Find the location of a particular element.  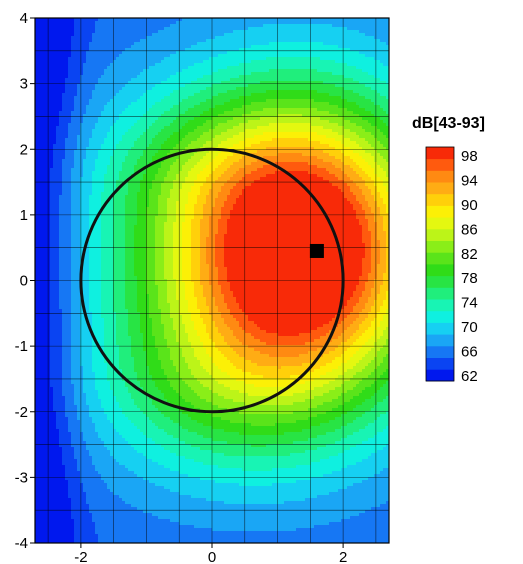

colorbar-label: 82 is located at coordinates (469, 254).